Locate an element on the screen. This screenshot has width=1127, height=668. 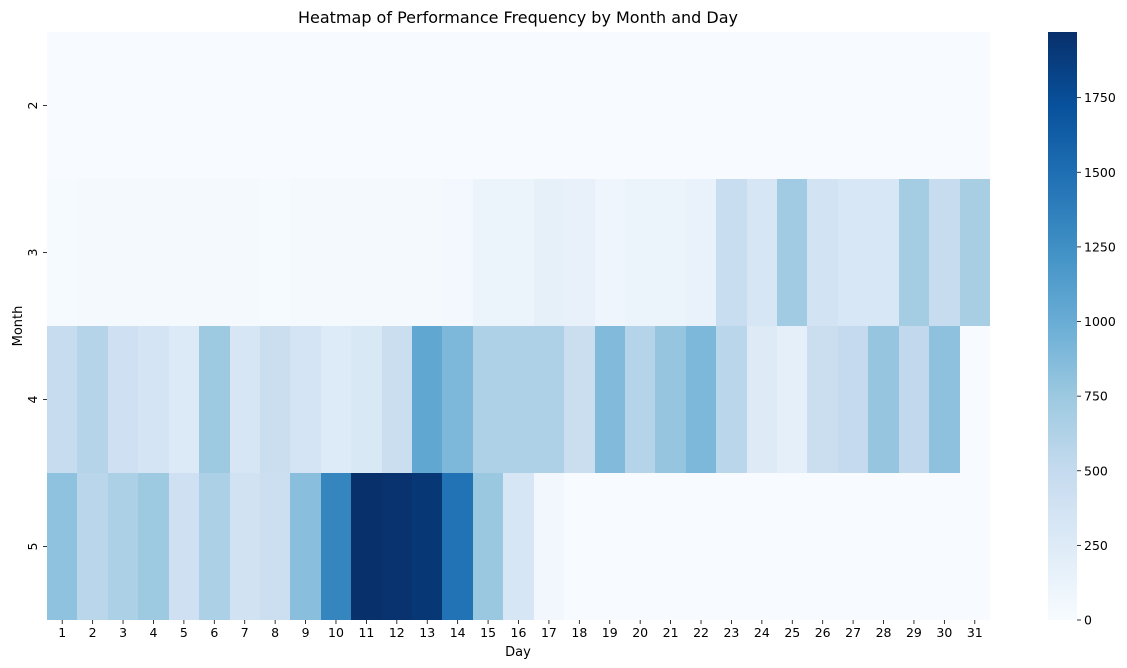
x-tick-label: 1 is located at coordinates (62, 632).